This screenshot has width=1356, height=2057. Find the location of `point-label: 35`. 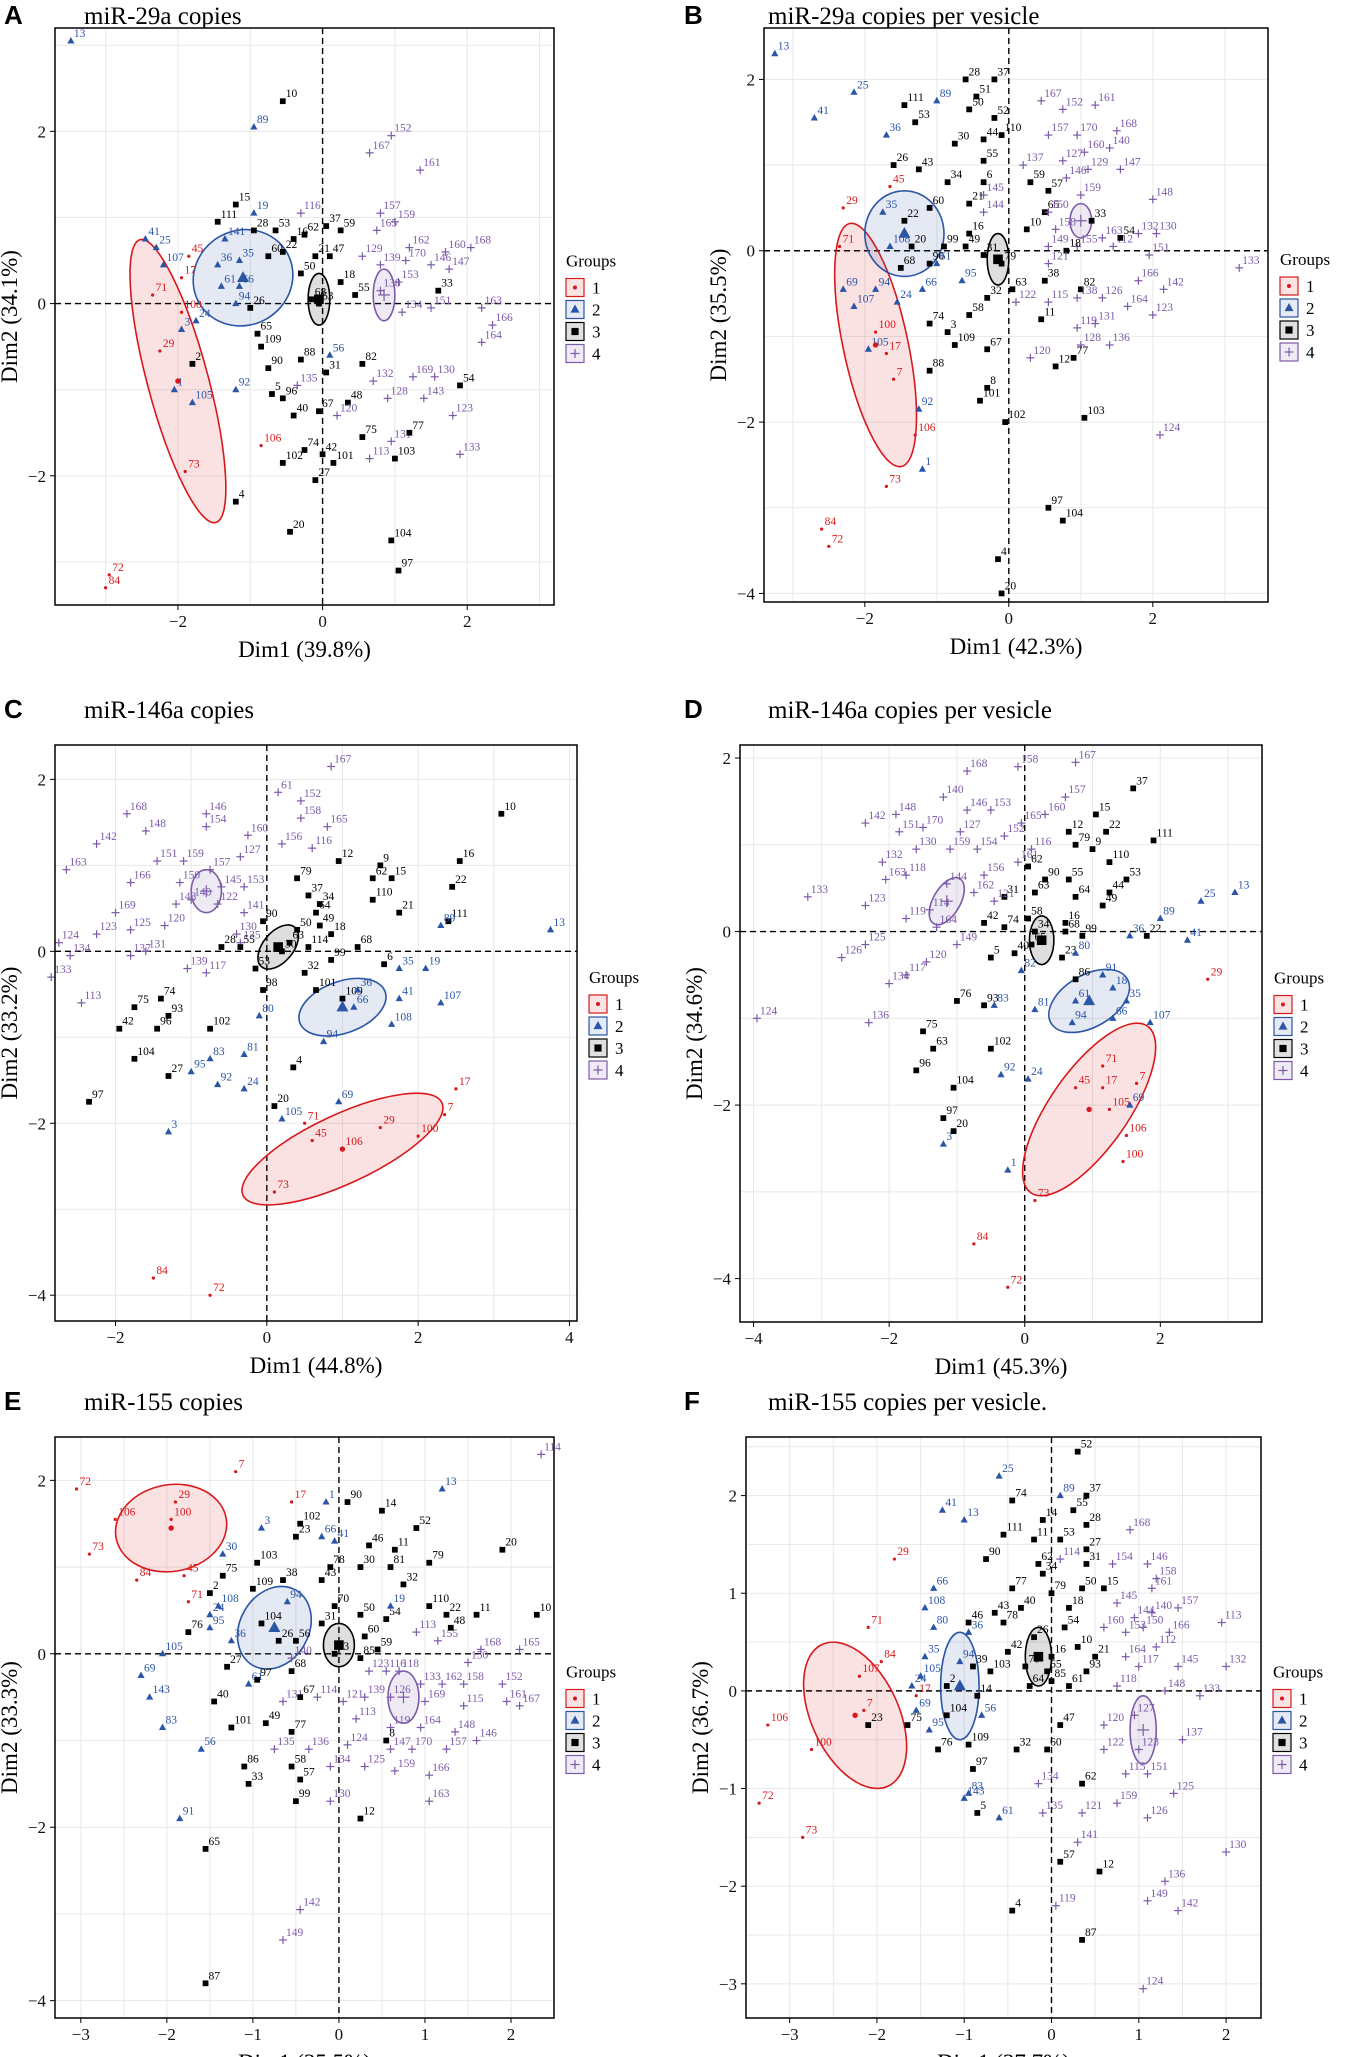

point-label: 35 is located at coordinates (934, 1650).